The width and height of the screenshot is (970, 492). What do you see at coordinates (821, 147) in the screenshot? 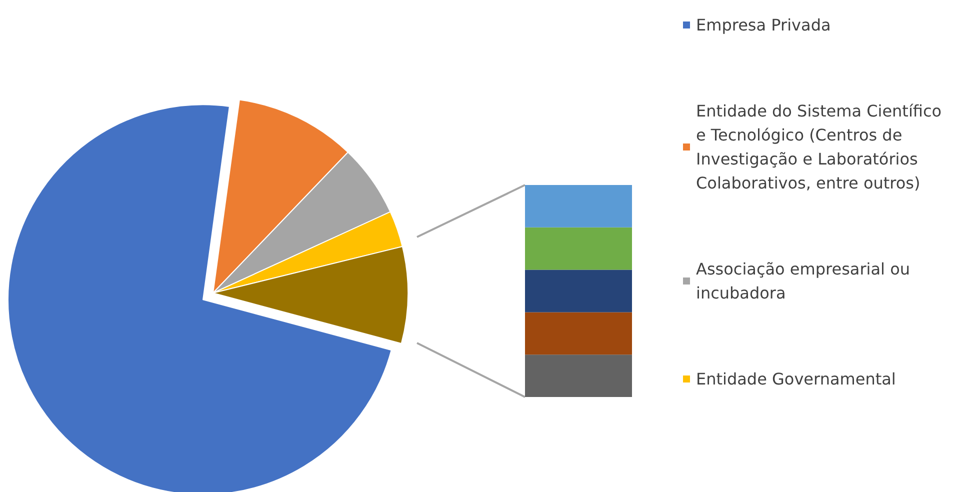
I see `legend-label: Entidade do Sistema Científico e Tecnológico (Centros de Investigação e Laboratórios Colaborativos, entre outros)` at bounding box center [821, 147].